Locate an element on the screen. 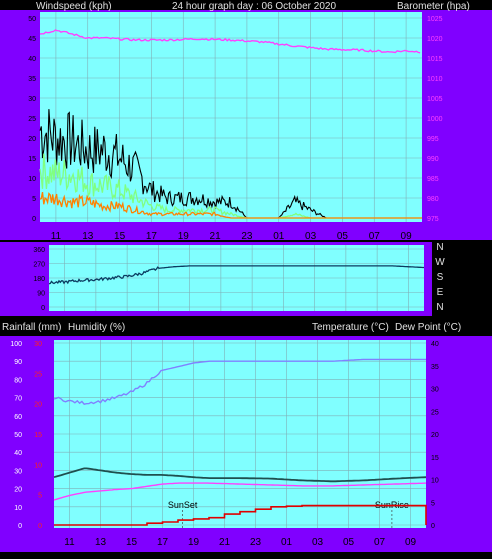 The image size is (492, 559). rainfall-axis: 0 5 10 15 20 25 30 is located at coordinates (38, 435).